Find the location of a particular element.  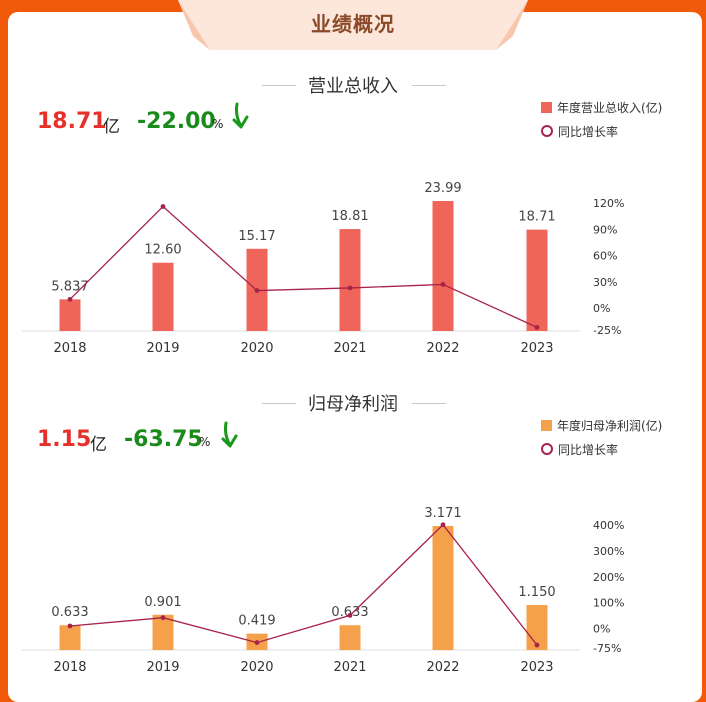

y-tick-label-right: 100% is located at coordinates (608, 603).